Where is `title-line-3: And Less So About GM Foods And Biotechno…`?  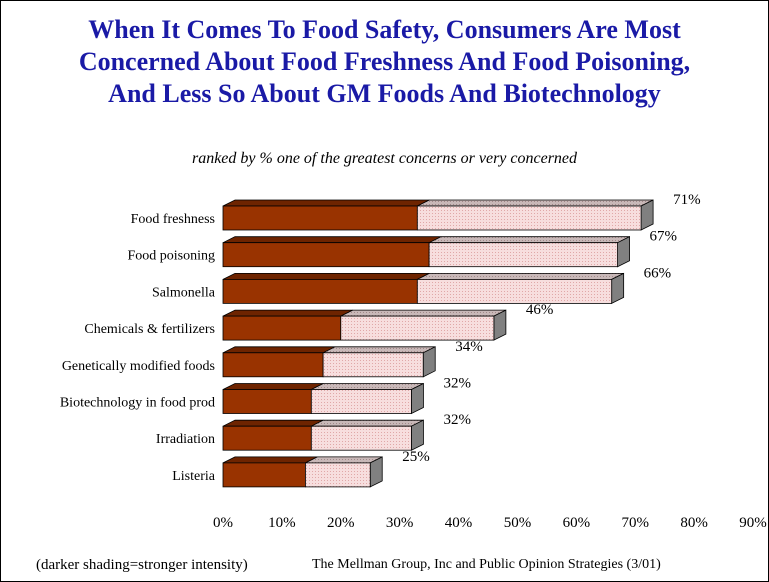 title-line-3: And Less So About GM Foods And Biotechno… is located at coordinates (384, 93).